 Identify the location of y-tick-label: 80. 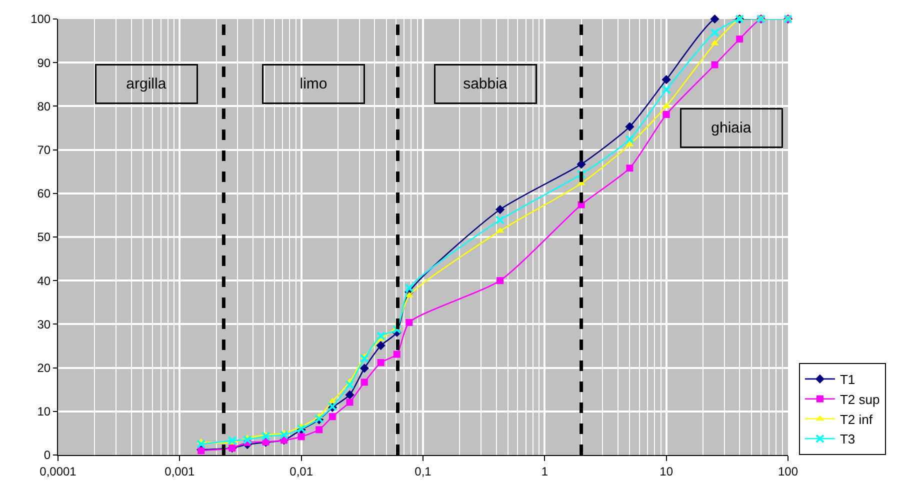
(44, 106).